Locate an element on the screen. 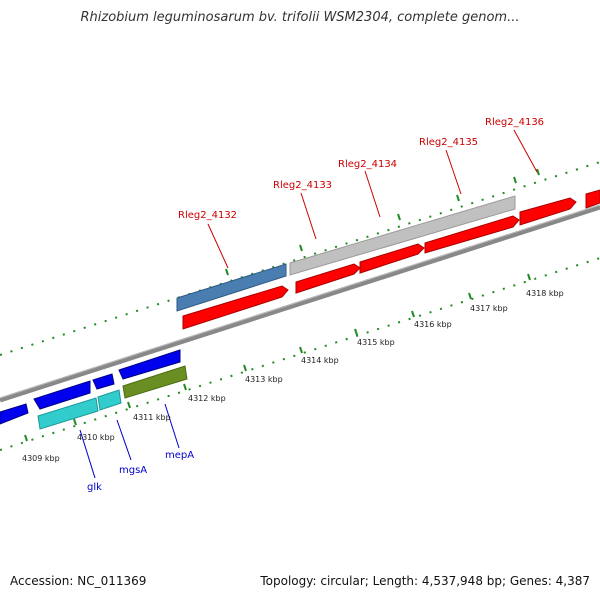 The image size is (600, 600). locus-label: Rleg2_4136 is located at coordinates (514, 122).